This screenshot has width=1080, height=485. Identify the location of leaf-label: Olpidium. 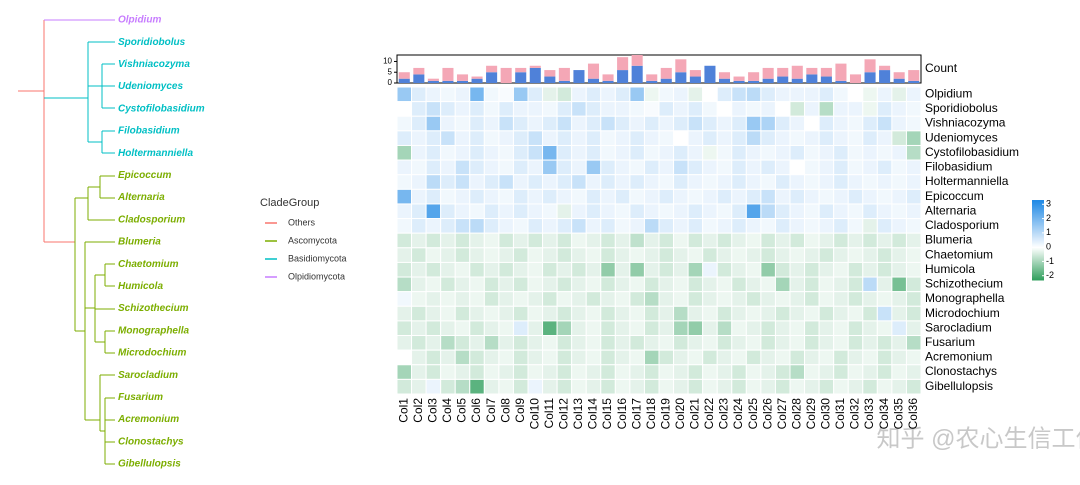
(139, 20).